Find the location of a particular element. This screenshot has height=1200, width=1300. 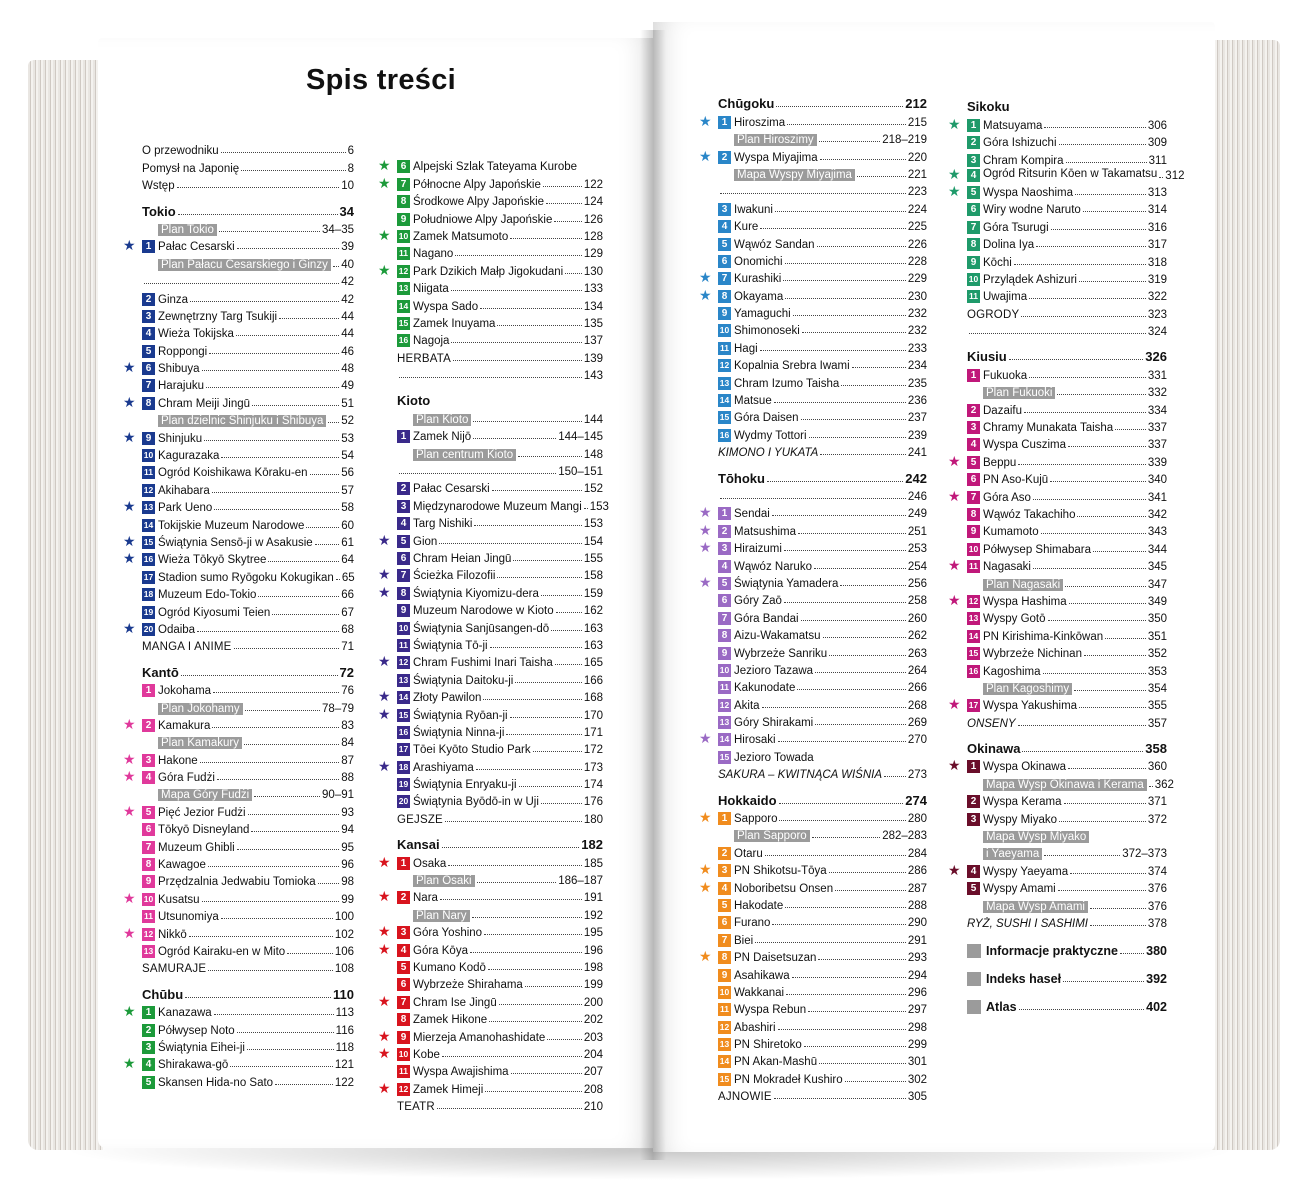

toc-entry: ★ 10 Kobe 204 is located at coordinates (490, 1052).